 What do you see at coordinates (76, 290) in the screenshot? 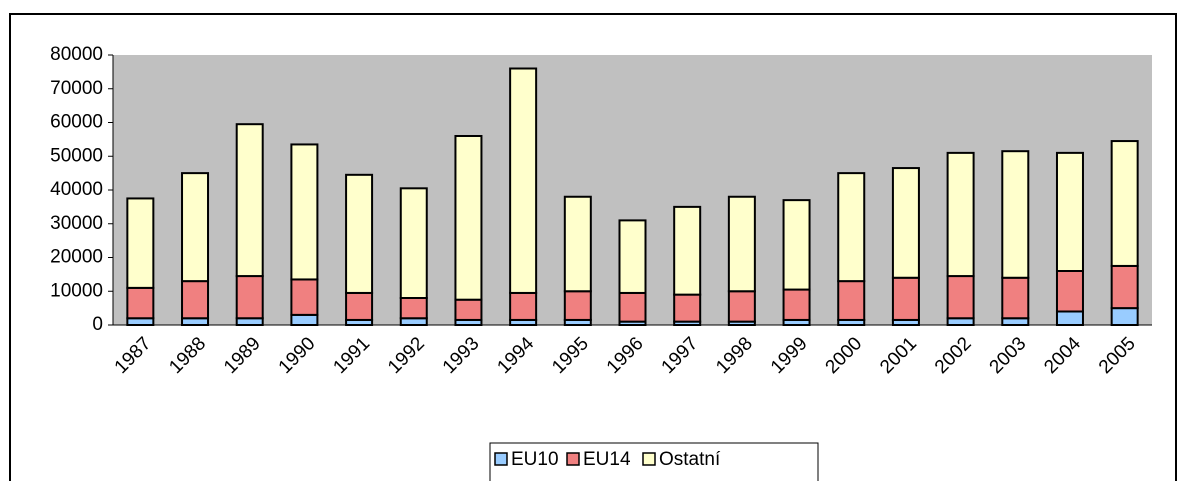
I see `y-tick-label: 10000` at bounding box center [76, 290].